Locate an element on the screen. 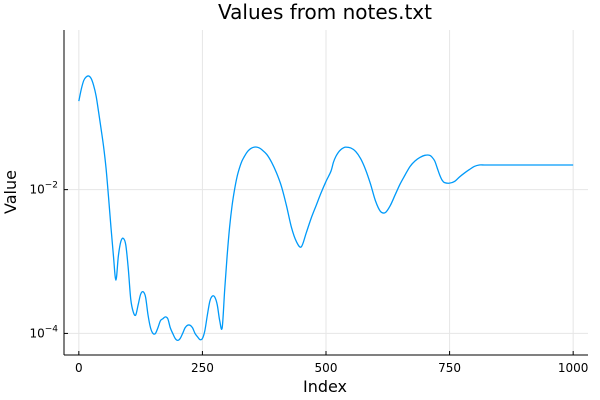 The width and height of the screenshot is (600, 400). y-tick-label: 10⁻⁴ is located at coordinates (43, 332).